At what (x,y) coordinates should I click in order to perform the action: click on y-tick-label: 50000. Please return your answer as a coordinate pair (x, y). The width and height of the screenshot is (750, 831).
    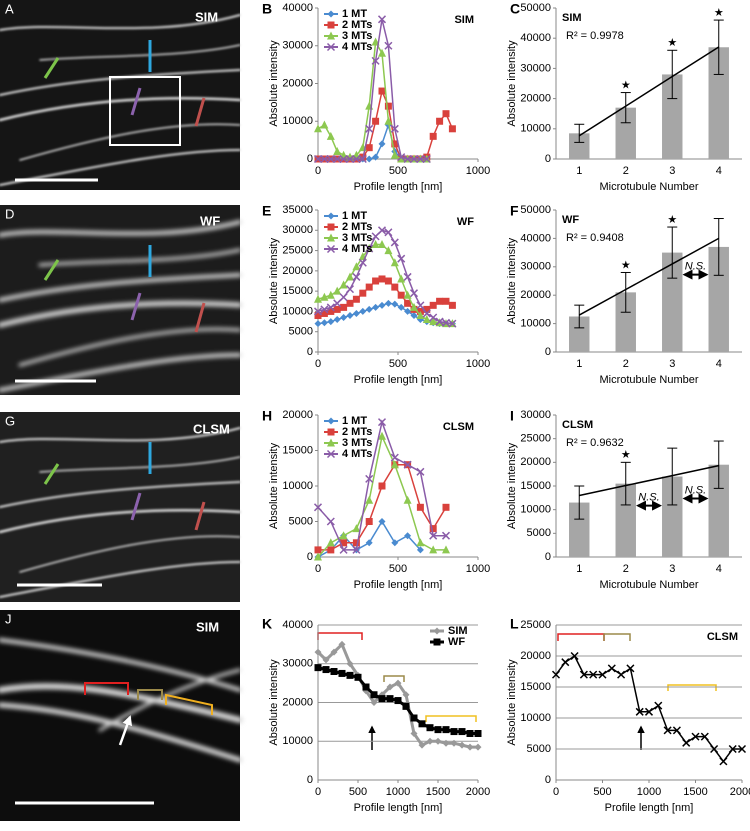
    Looking at the image, I should click on (535, 8).